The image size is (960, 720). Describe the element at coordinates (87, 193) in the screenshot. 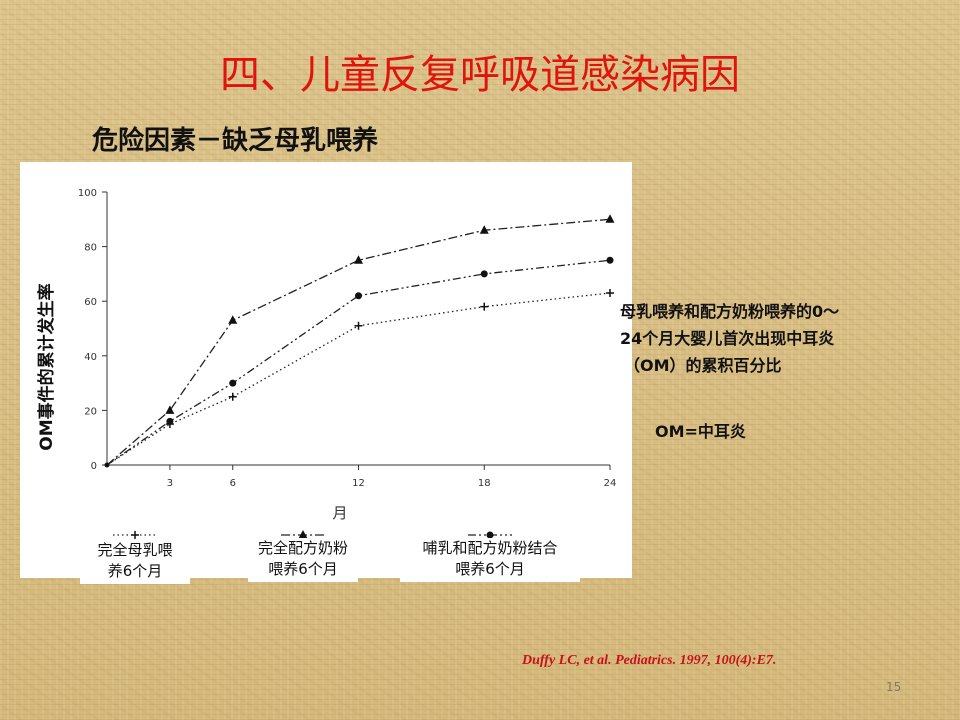

I see `y-tick-label: 100` at that location.